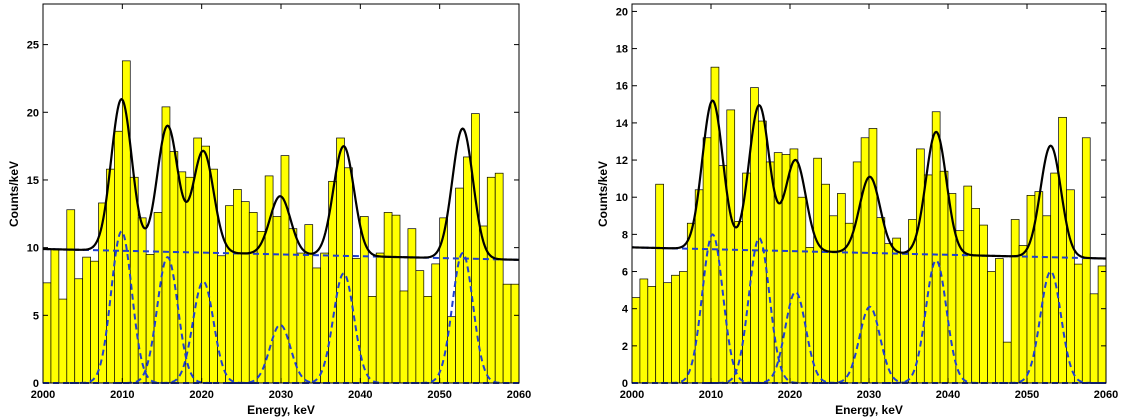 Image resolution: width=1126 pixels, height=418 pixels. Describe the element at coordinates (603, 194) in the screenshot. I see `y-axis-label-right: Counts/keV` at that location.